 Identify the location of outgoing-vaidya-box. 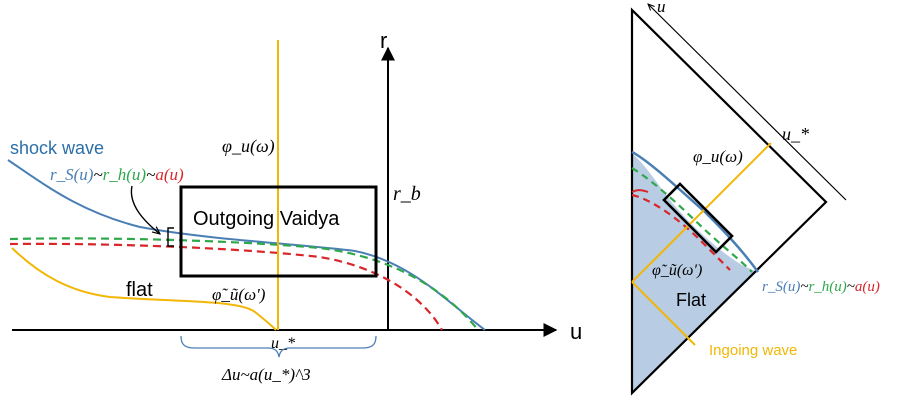
(278, 231).